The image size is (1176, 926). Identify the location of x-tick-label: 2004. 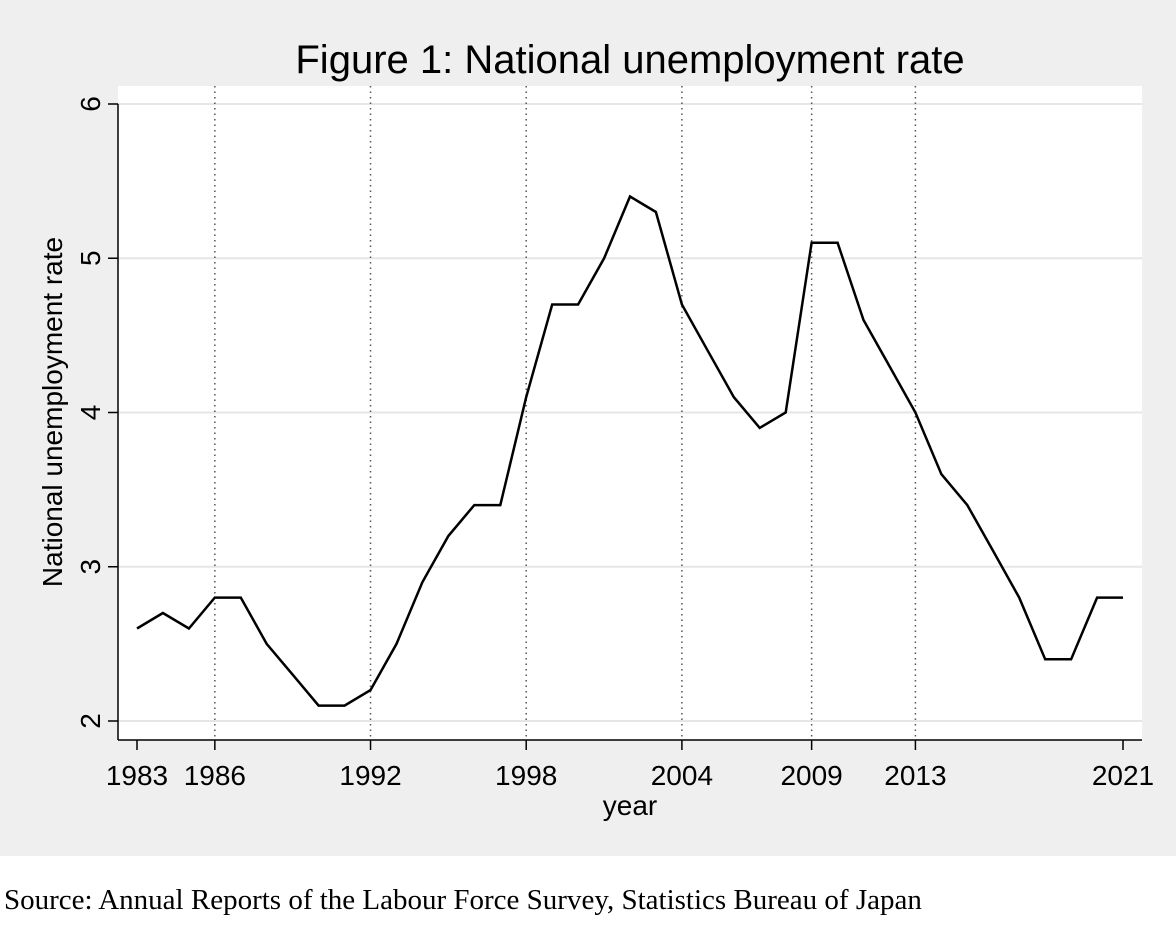
(682, 775).